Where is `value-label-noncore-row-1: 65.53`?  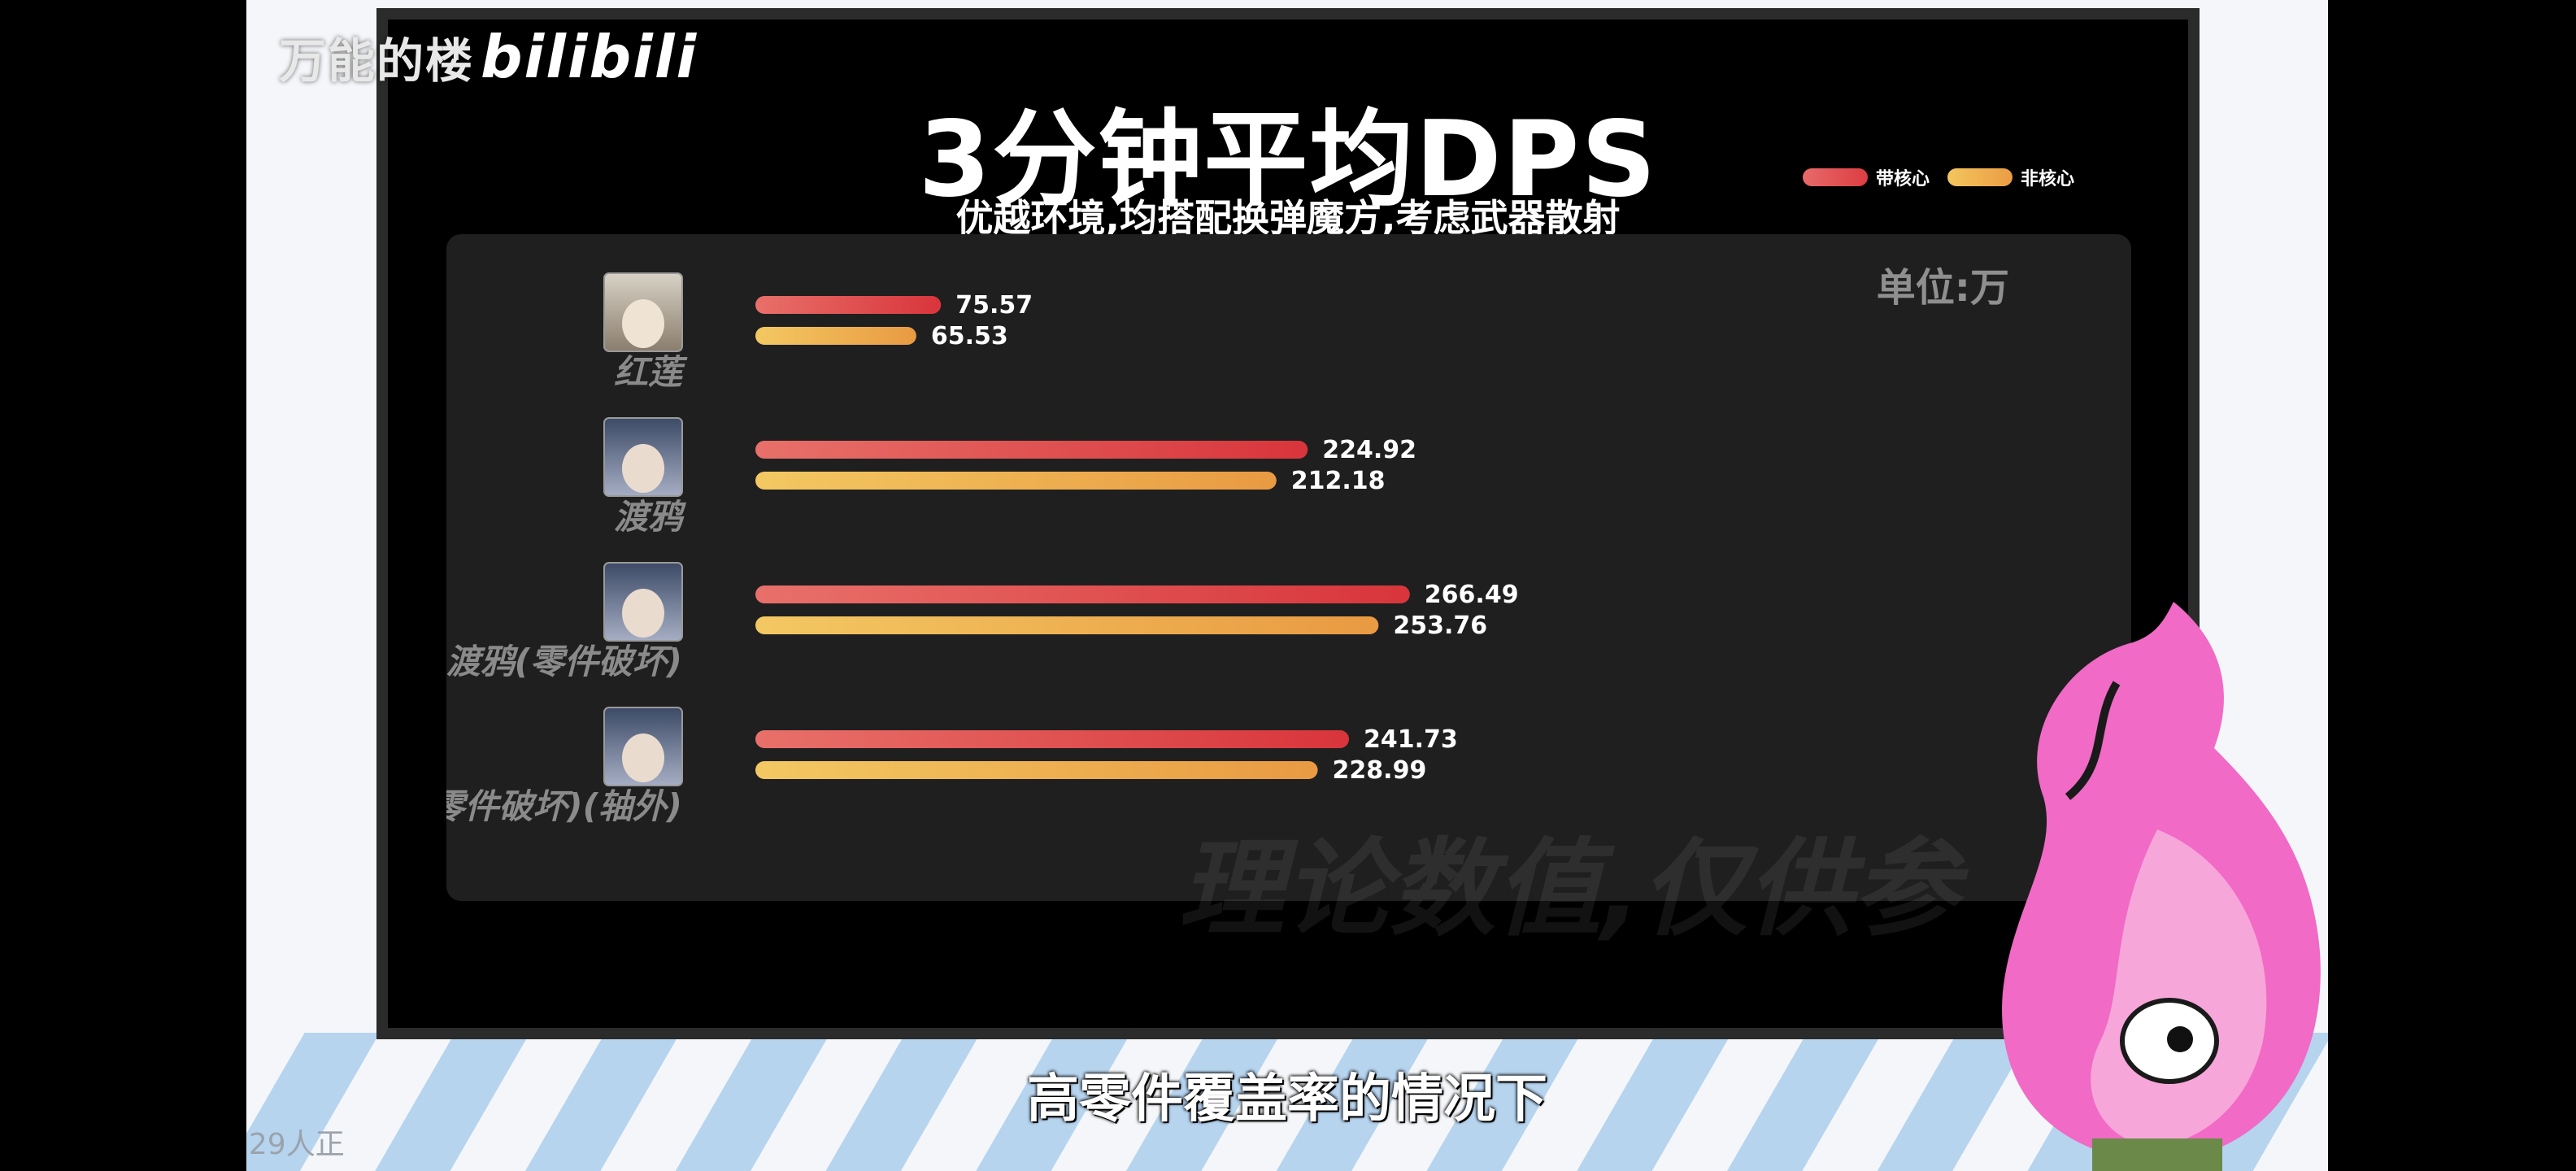 value-label-noncore-row-1: 65.53 is located at coordinates (969, 336).